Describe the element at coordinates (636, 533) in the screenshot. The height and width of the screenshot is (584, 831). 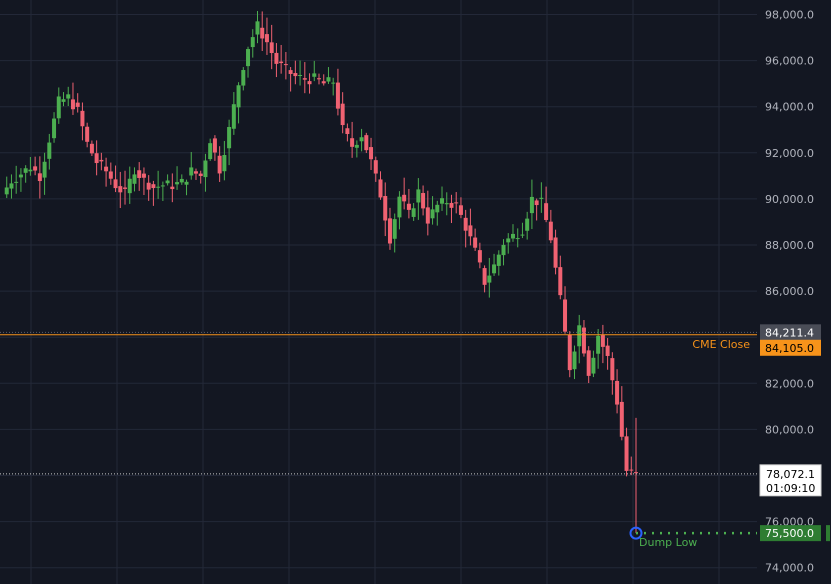
I see `dump-low-marker` at that location.